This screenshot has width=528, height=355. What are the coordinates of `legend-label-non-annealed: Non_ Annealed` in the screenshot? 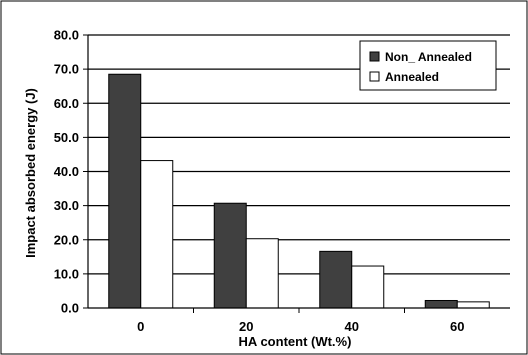 It's located at (428, 57).